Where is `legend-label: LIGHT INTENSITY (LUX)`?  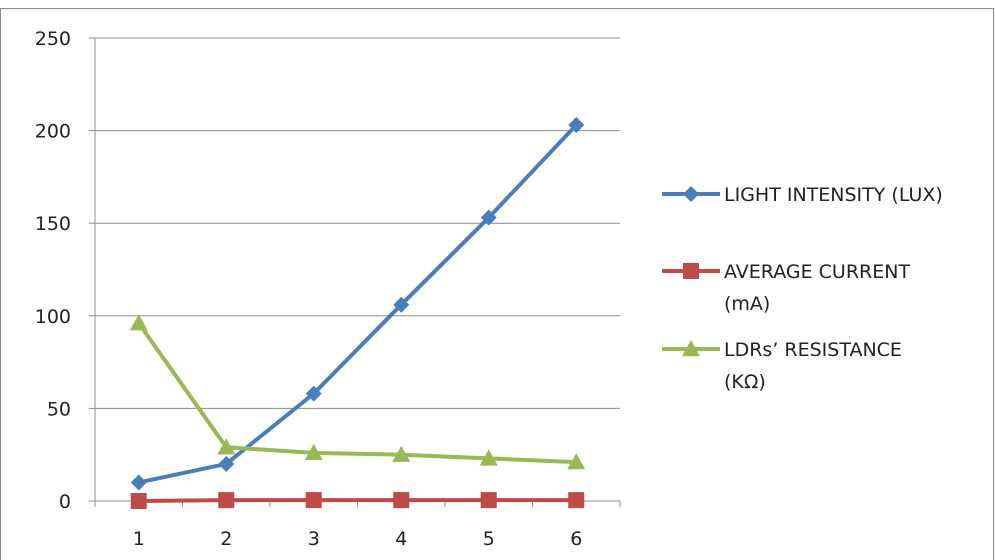
legend-label: LIGHT INTENSITY (LUX) is located at coordinates (833, 195).